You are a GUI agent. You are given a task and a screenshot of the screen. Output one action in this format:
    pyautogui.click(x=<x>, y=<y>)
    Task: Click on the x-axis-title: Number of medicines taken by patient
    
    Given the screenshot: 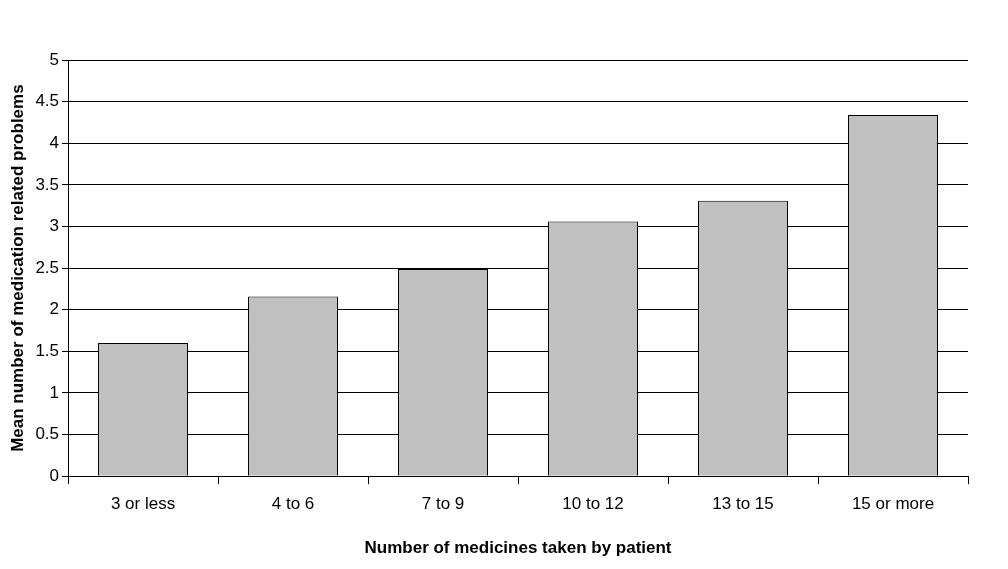 What is the action you would take?
    pyautogui.click(x=518, y=548)
    